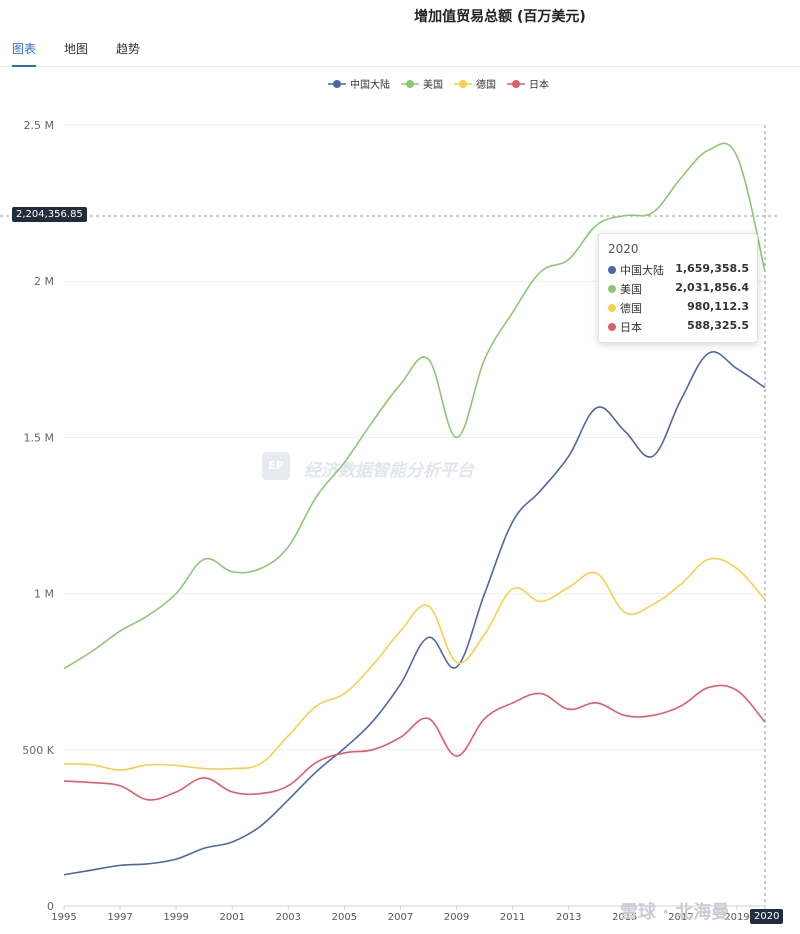  I want to click on tooltip-row: 中国大陆 1,659,358.5, so click(678, 271).